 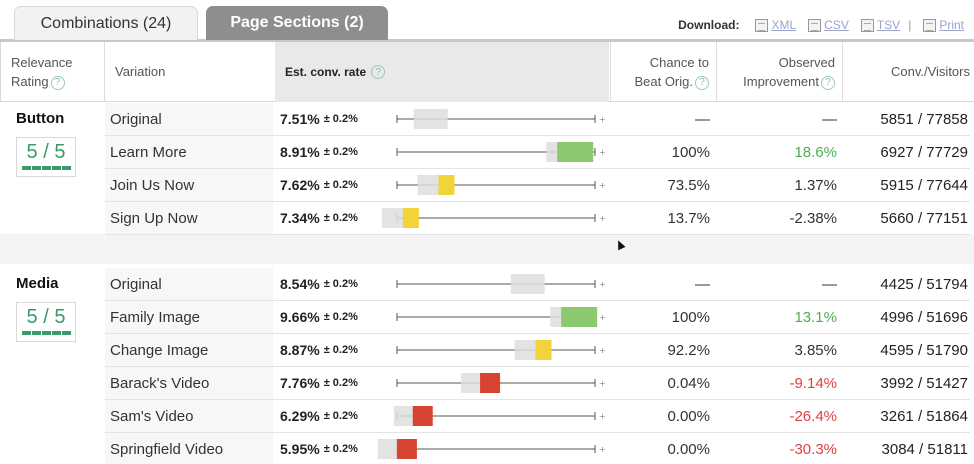 What do you see at coordinates (330, 218) in the screenshot?
I see `est-conv-rate: 7.34% ± 0.2%` at bounding box center [330, 218].